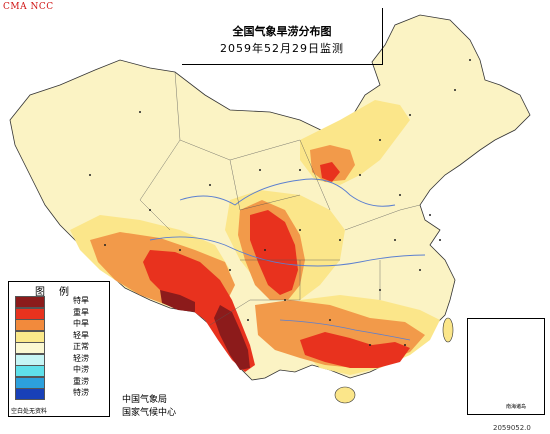 This screenshot has height=434, width=550. I want to click on legend-label: 特涝, so click(81, 392).